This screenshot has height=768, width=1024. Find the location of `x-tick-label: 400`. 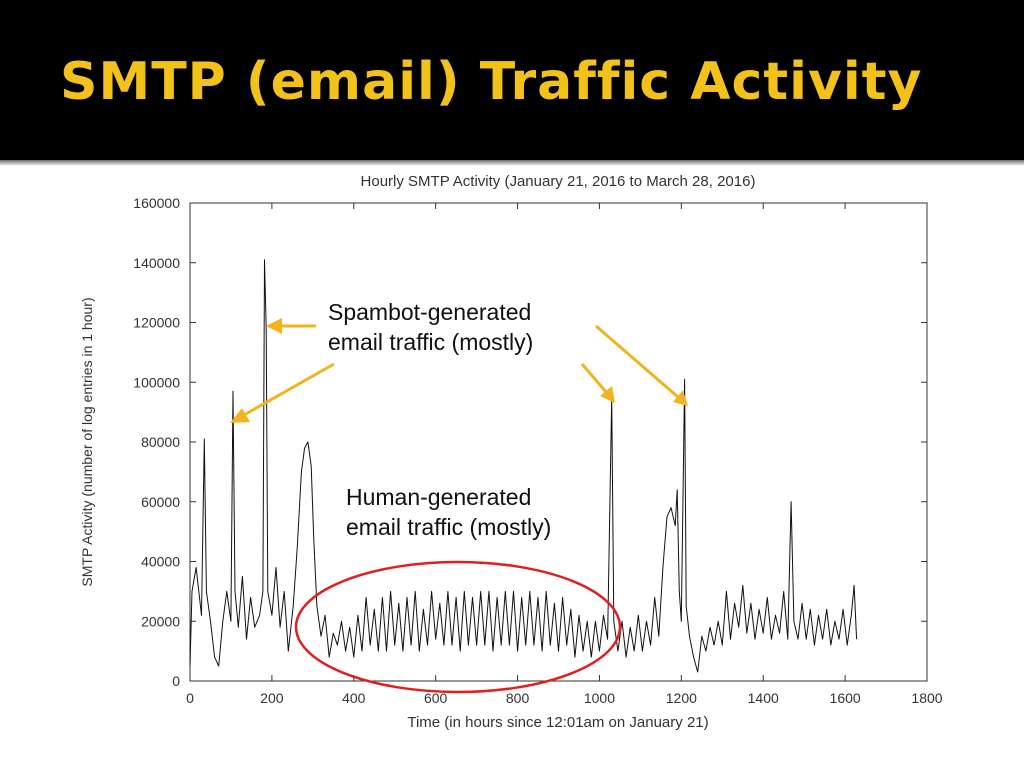

x-tick-label: 400 is located at coordinates (354, 698).